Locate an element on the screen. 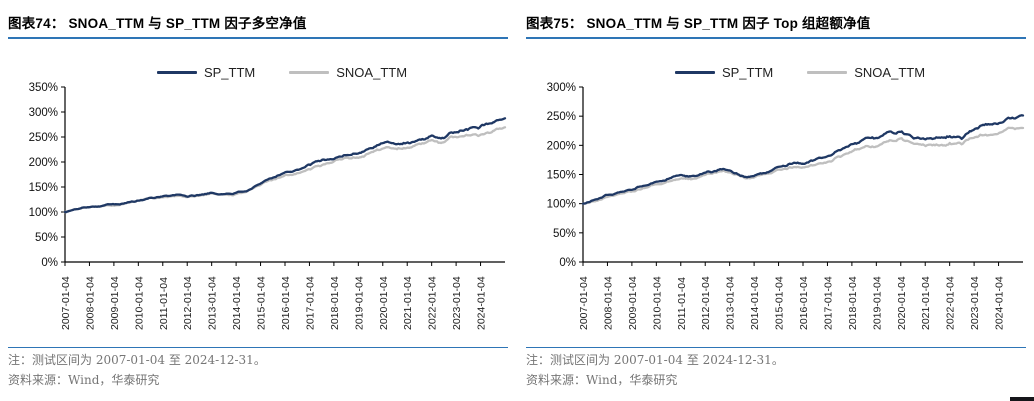  figure-74-title: 图表74： SNOA_TTM 与 SP_TTM 因子多空净值 is located at coordinates (258, 23).